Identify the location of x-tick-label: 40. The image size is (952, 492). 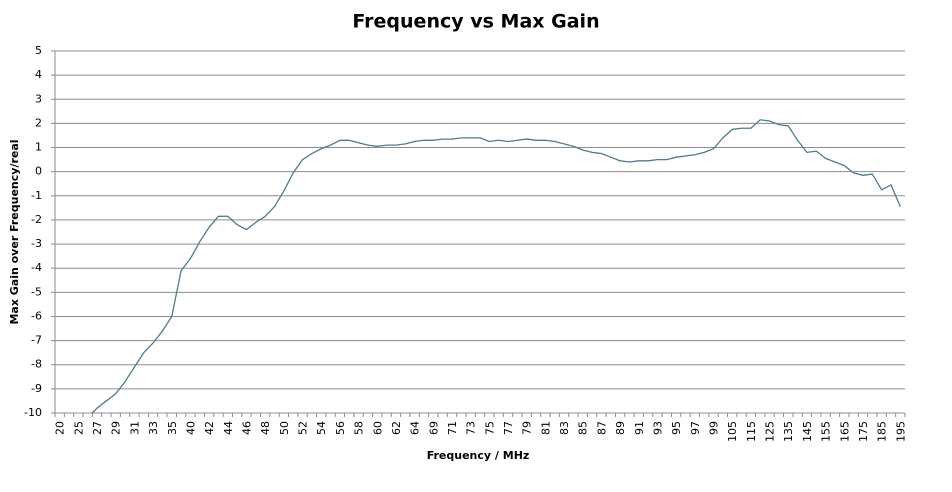
(190, 428).